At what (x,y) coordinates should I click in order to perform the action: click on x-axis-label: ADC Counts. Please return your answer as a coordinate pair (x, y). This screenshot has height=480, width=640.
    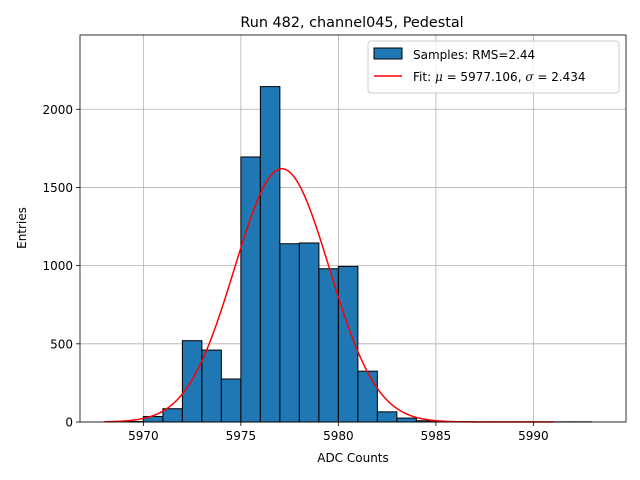
    Looking at the image, I should click on (353, 458).